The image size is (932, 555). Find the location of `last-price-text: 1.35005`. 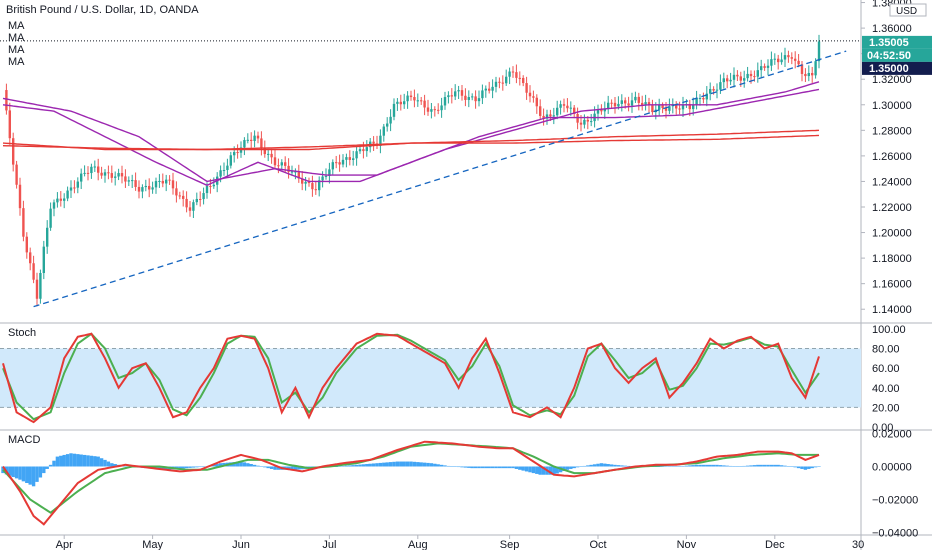

last-price-text: 1.35005 is located at coordinates (889, 43).